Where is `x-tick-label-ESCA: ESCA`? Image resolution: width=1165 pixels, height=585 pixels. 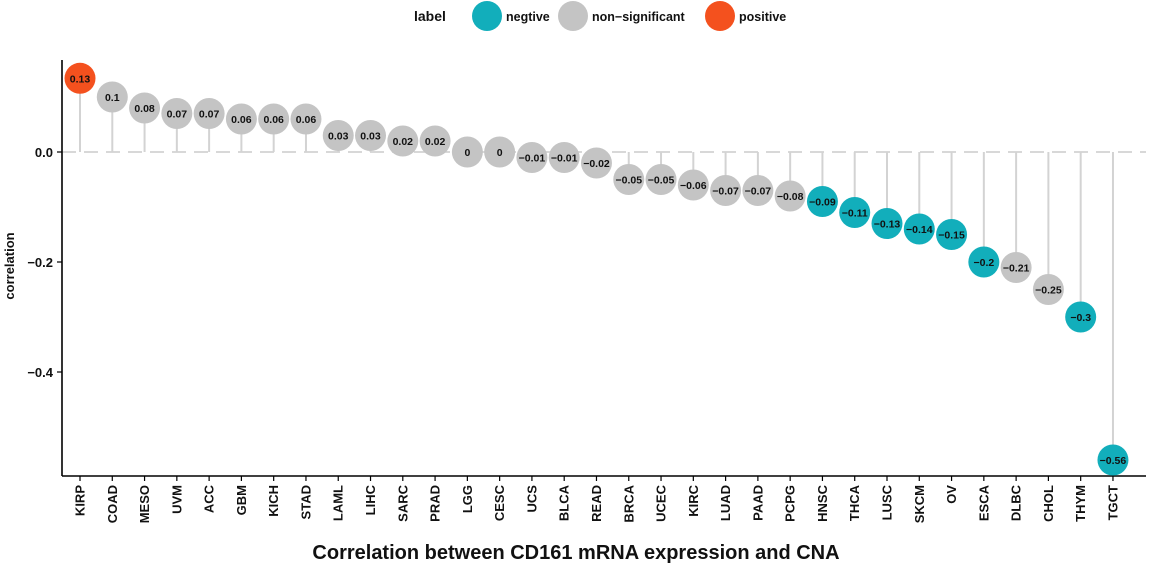
x-tick-label-ESCA: ESCA is located at coordinates (983, 502).